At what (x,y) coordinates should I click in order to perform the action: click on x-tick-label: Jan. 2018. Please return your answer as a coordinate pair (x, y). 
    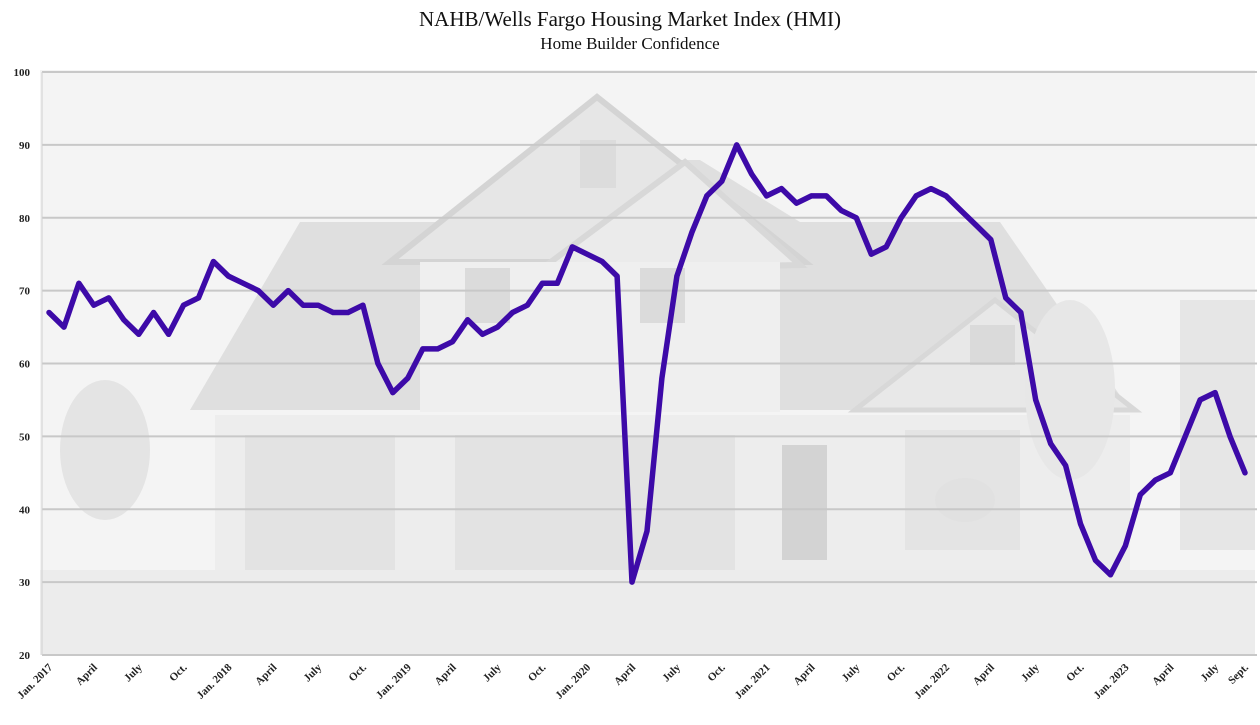
    Looking at the image, I should click on (214, 681).